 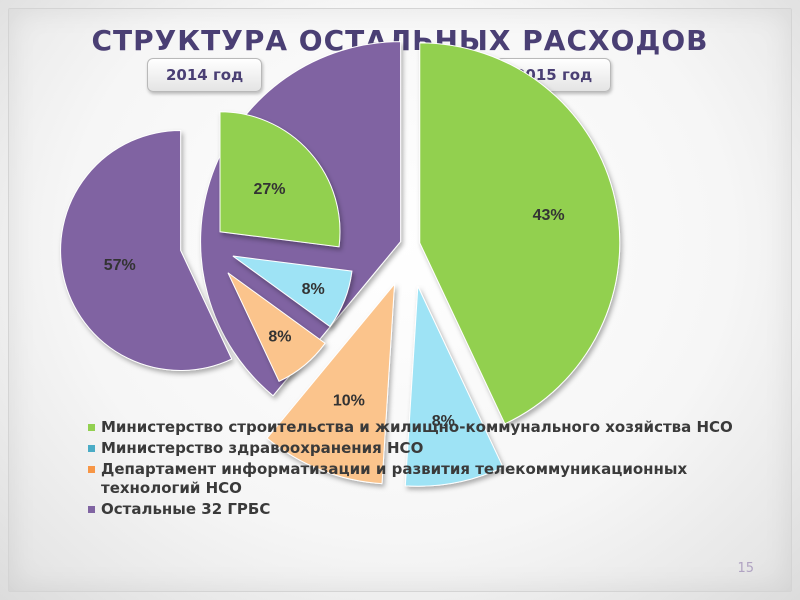 I want to click on pie-slice-2014-construction, so click(x=280, y=179).